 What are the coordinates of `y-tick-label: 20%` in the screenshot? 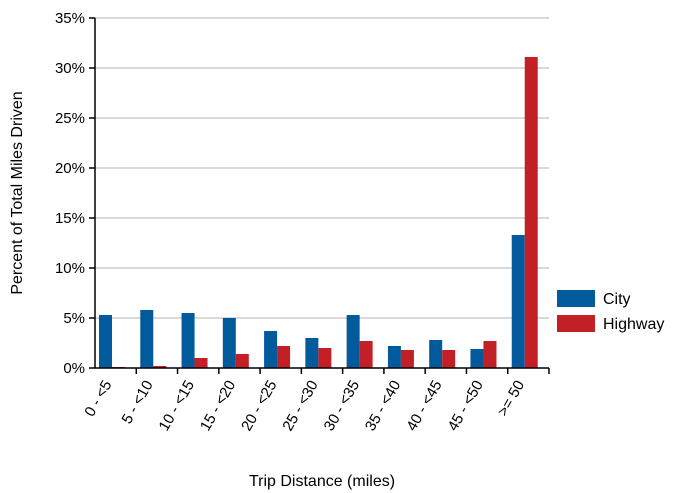 It's located at (70, 168).